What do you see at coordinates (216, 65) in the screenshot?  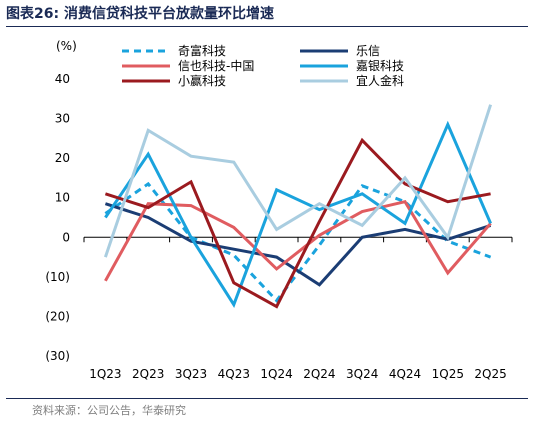 I see `legend-label: 信也科技-中国` at bounding box center [216, 65].